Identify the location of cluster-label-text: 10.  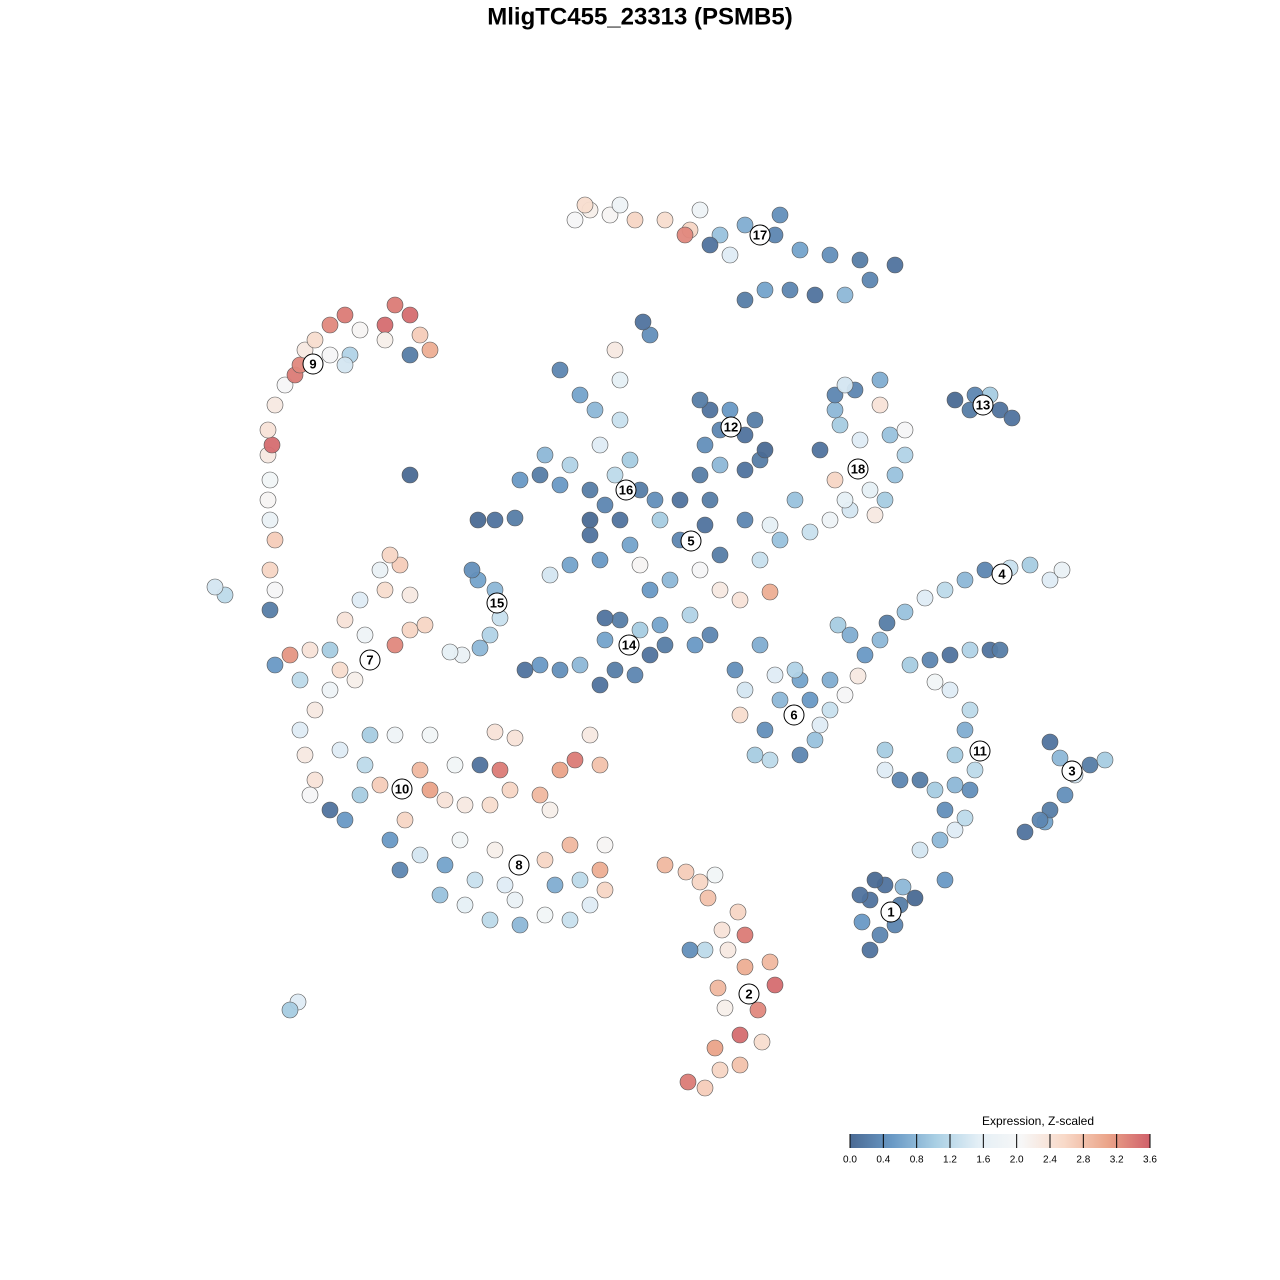
(402, 788).